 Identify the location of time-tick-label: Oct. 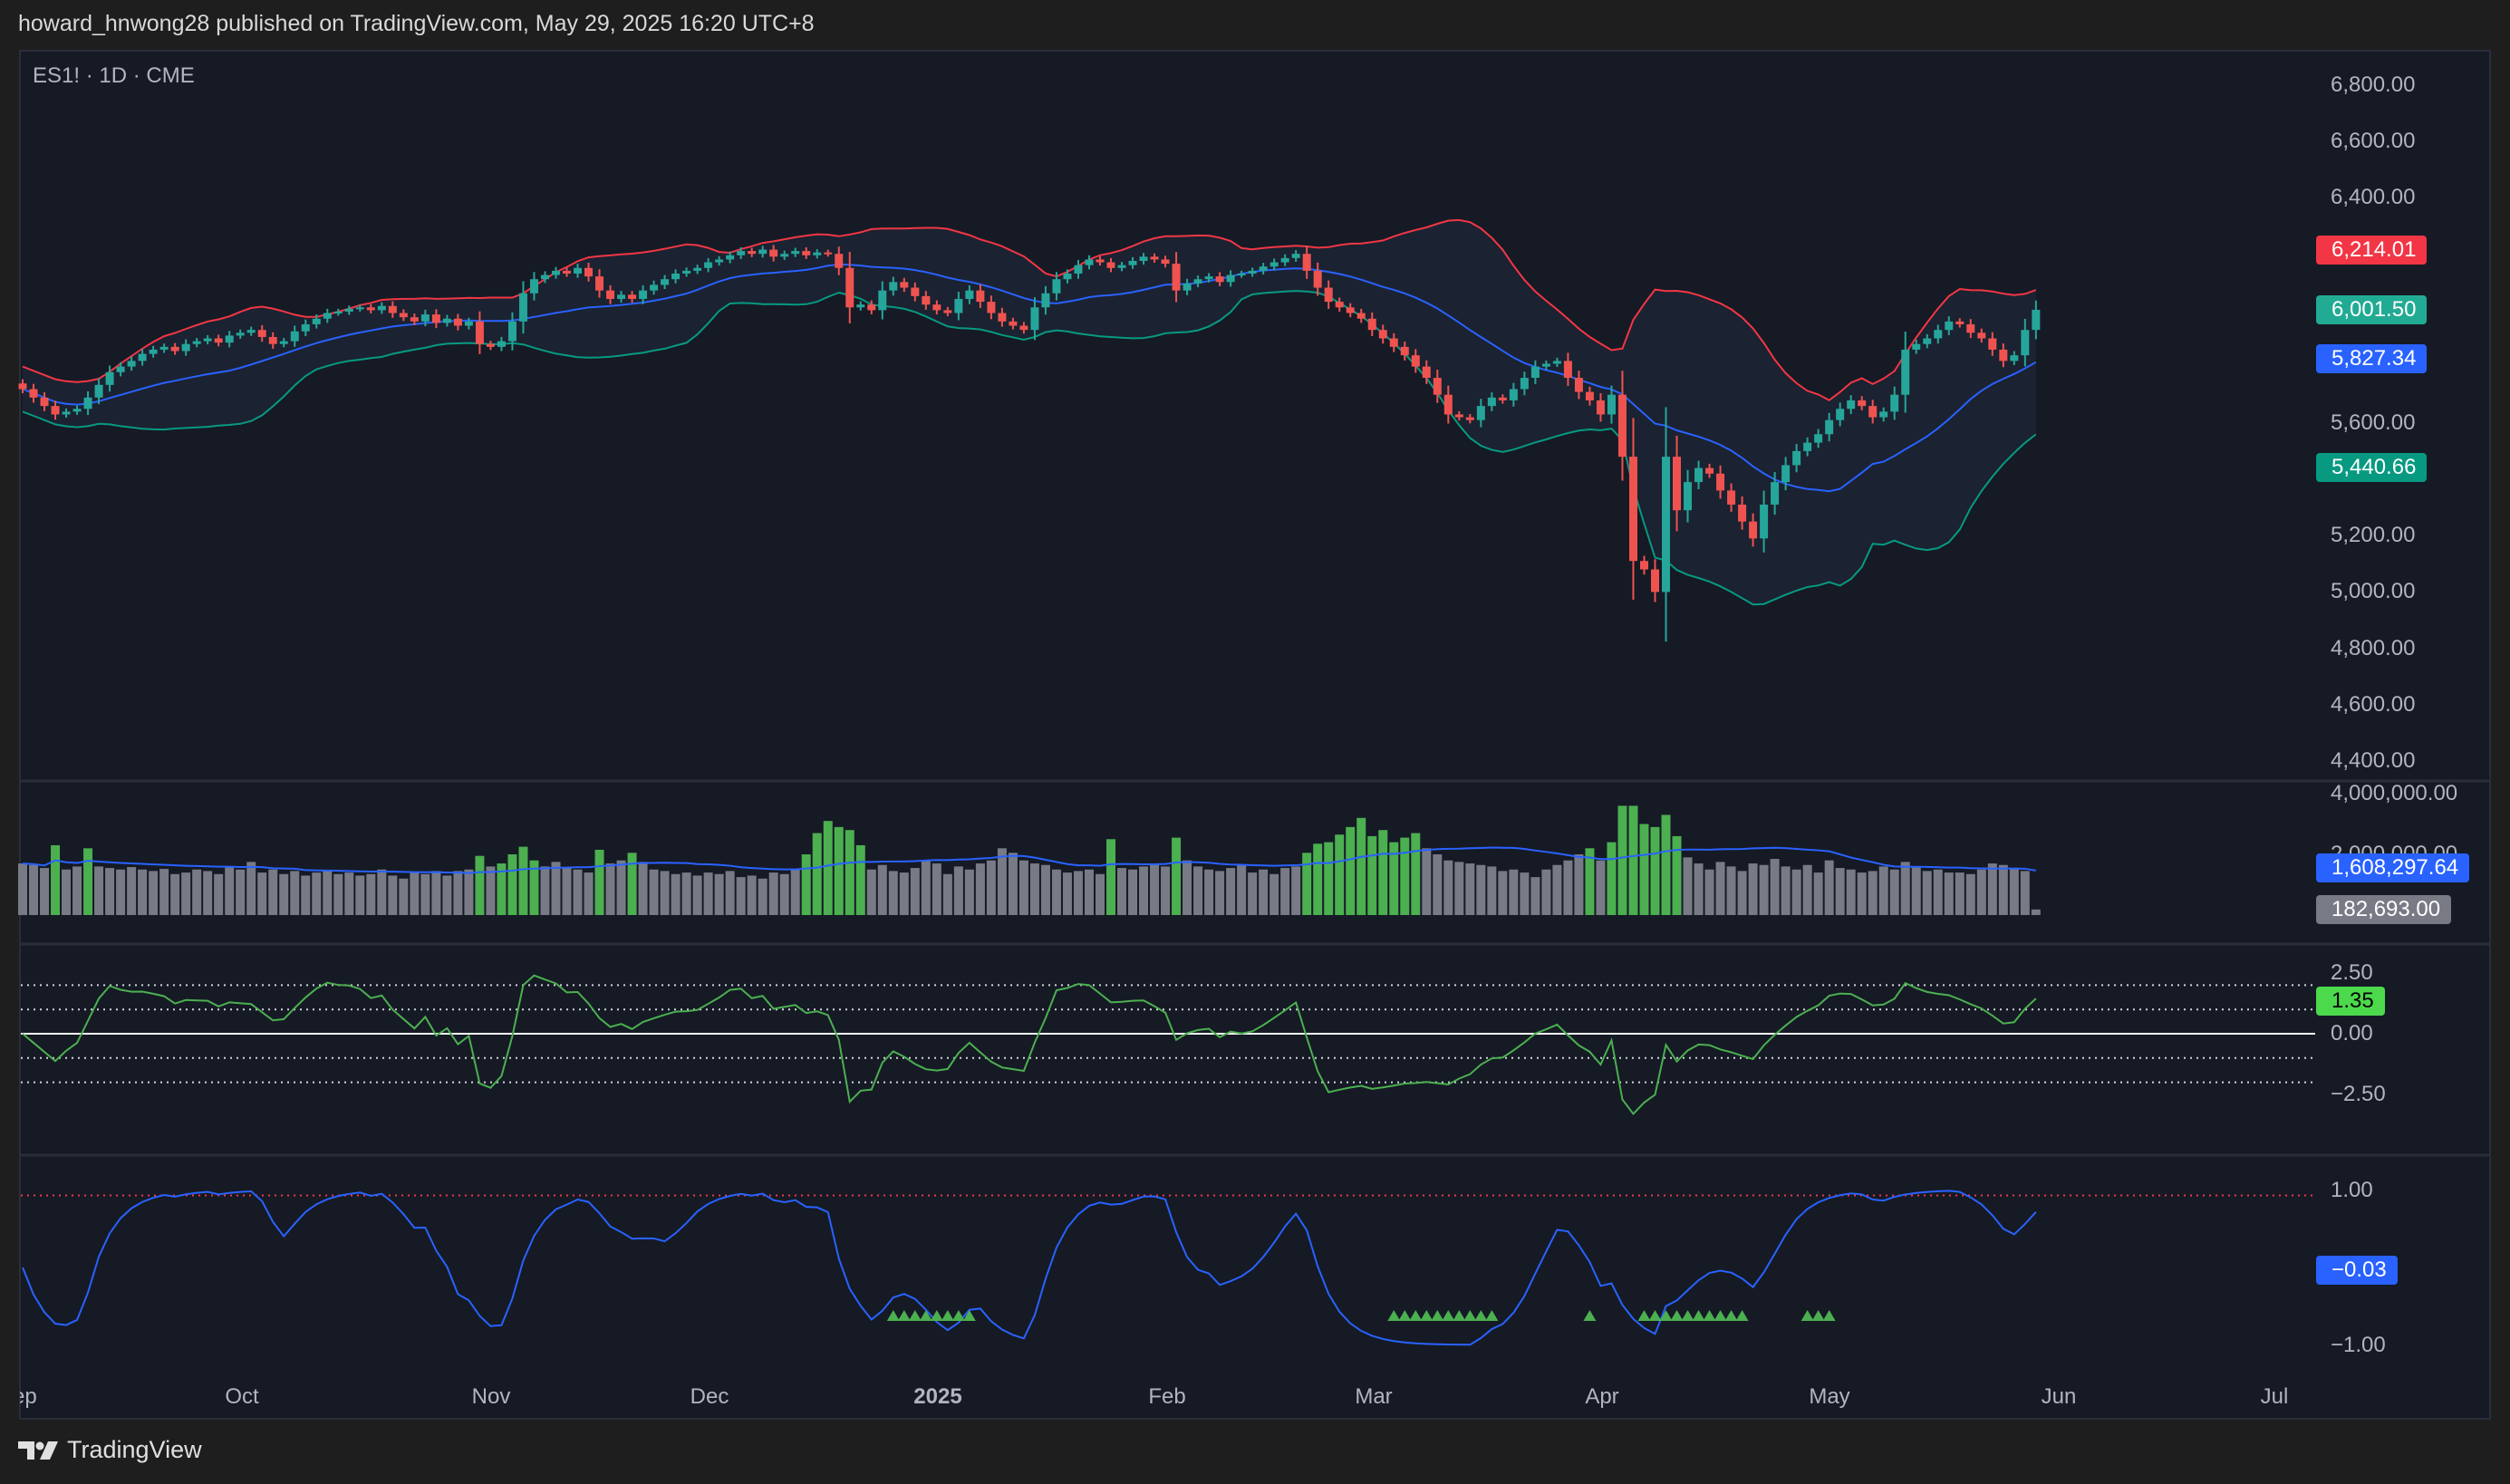
(242, 1397).